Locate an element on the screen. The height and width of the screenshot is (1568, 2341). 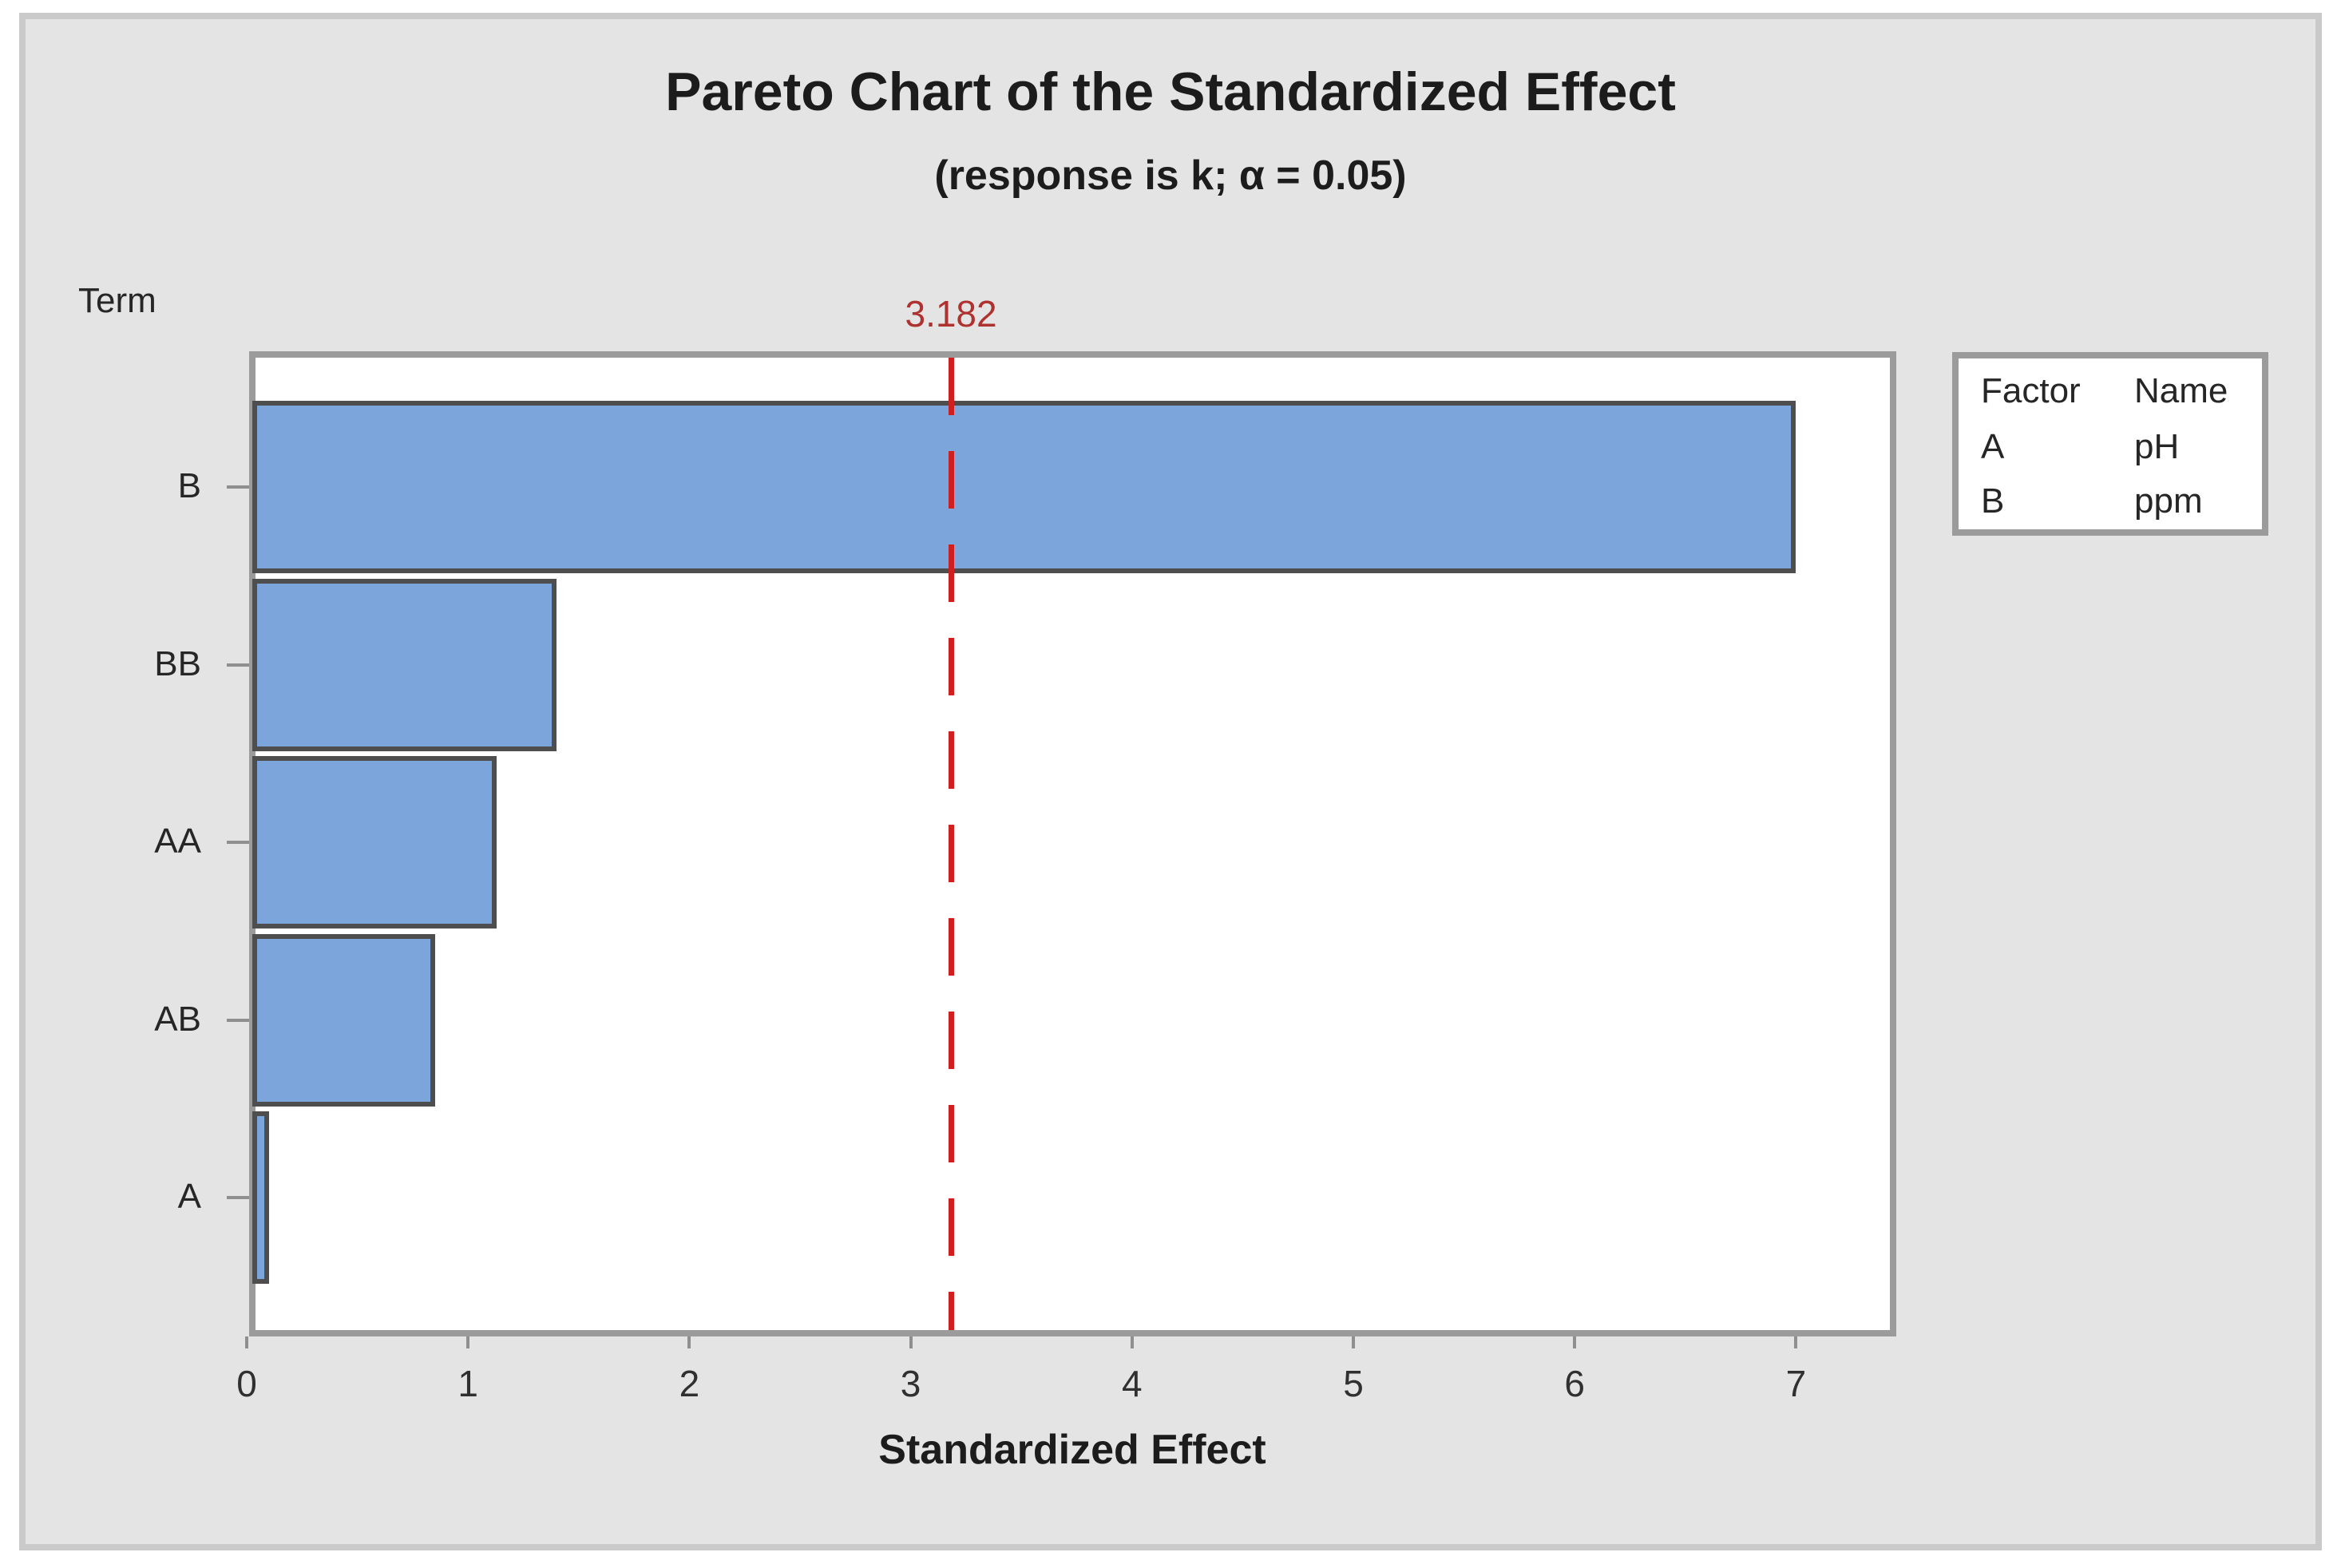
legend-header-factor: Factor is located at coordinates (2031, 390).